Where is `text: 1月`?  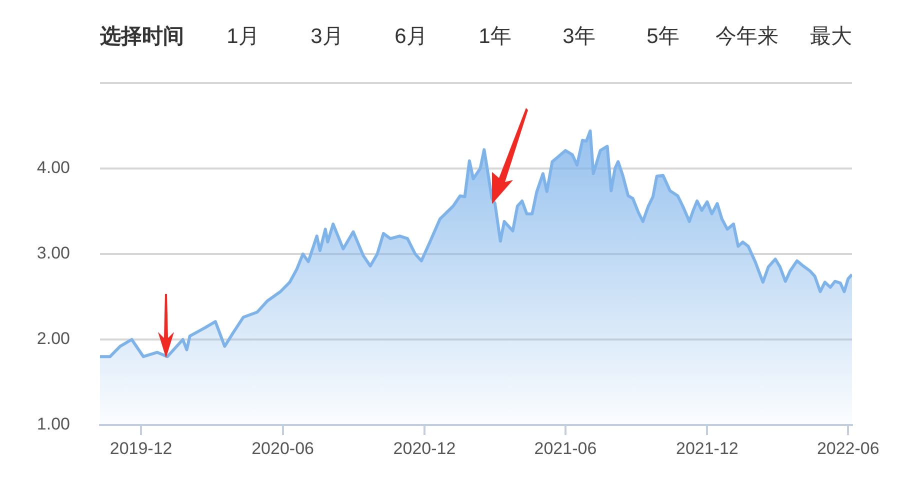
text: 1月 is located at coordinates (243, 37).